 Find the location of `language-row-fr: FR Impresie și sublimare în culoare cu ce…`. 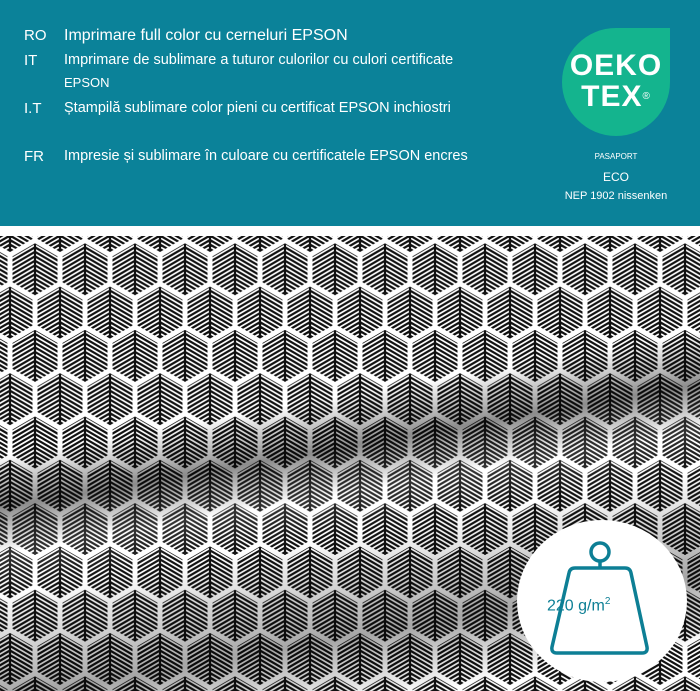

language-row-fr: FR Impresie și sublimare în culoare cu ce… is located at coordinates (246, 156).